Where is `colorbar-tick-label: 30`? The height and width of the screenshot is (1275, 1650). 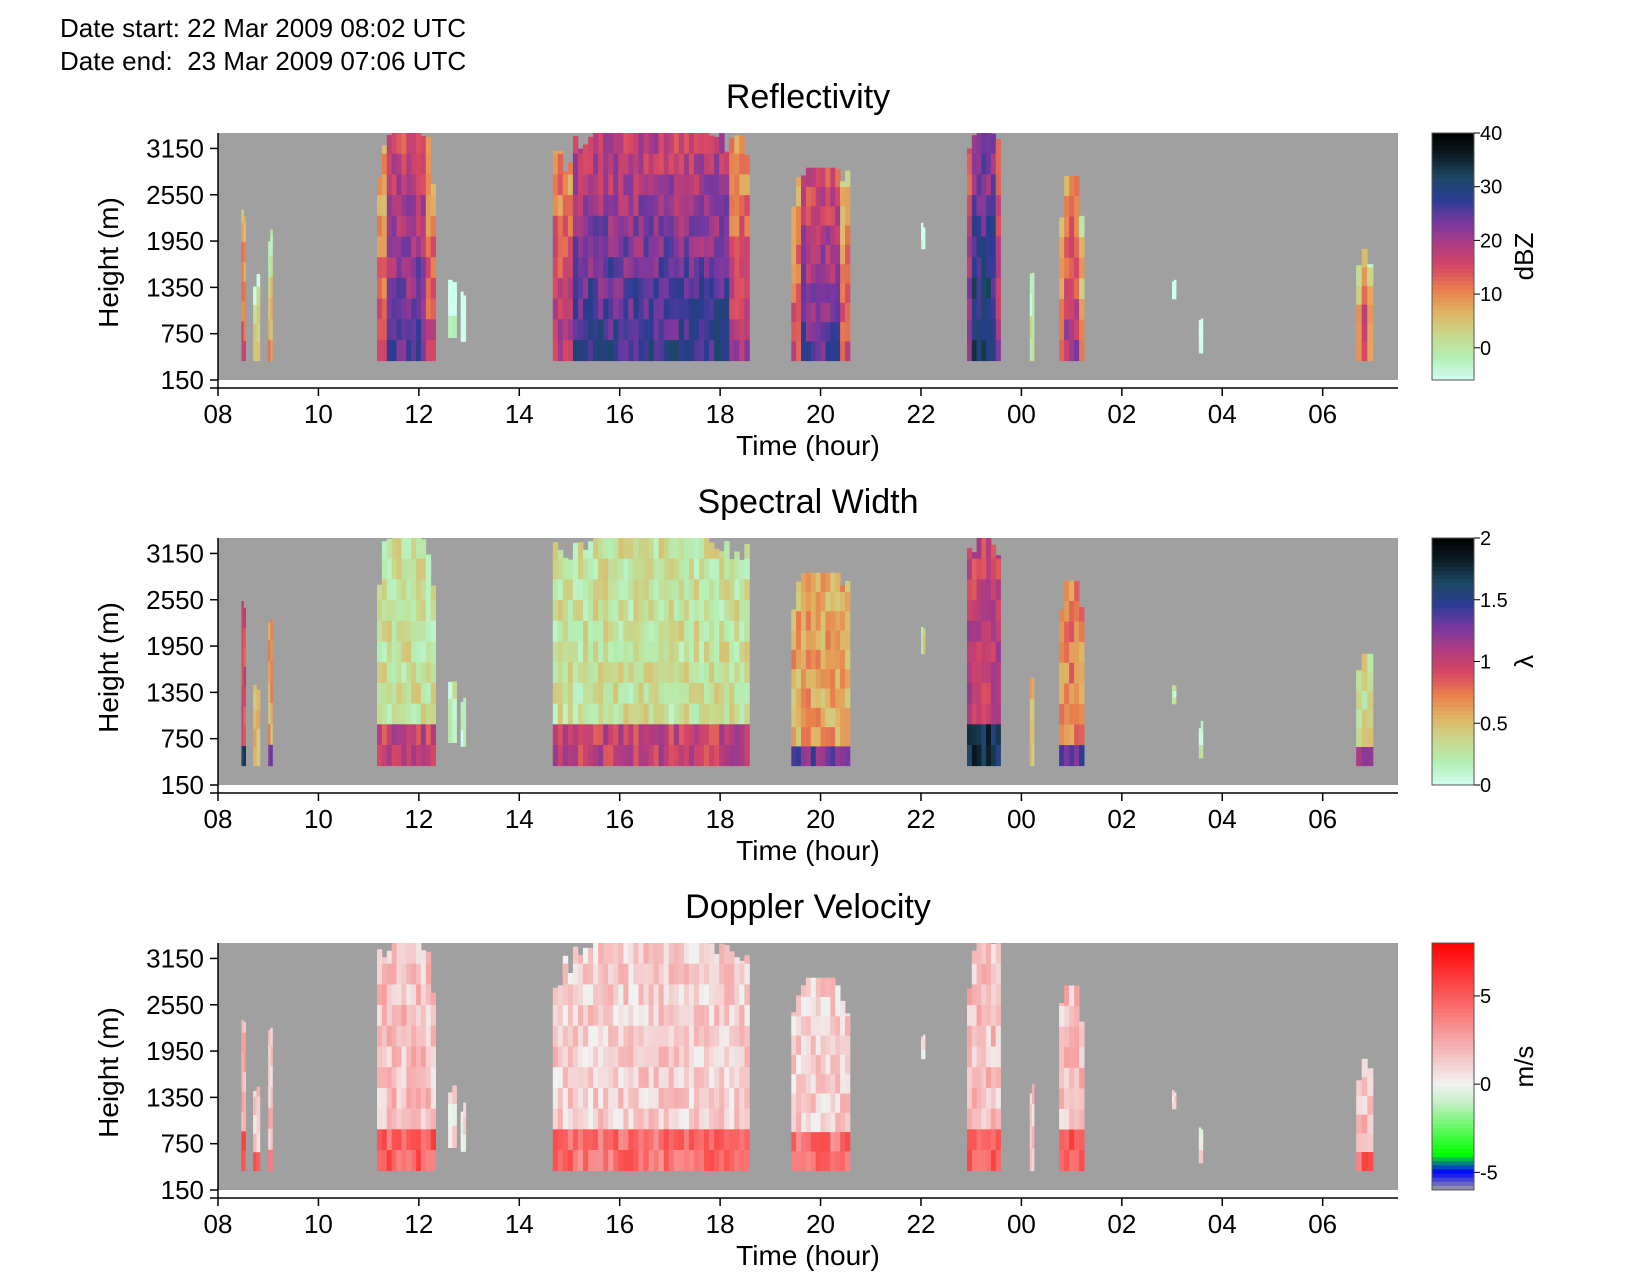
colorbar-tick-label: 30 is located at coordinates (1491, 188).